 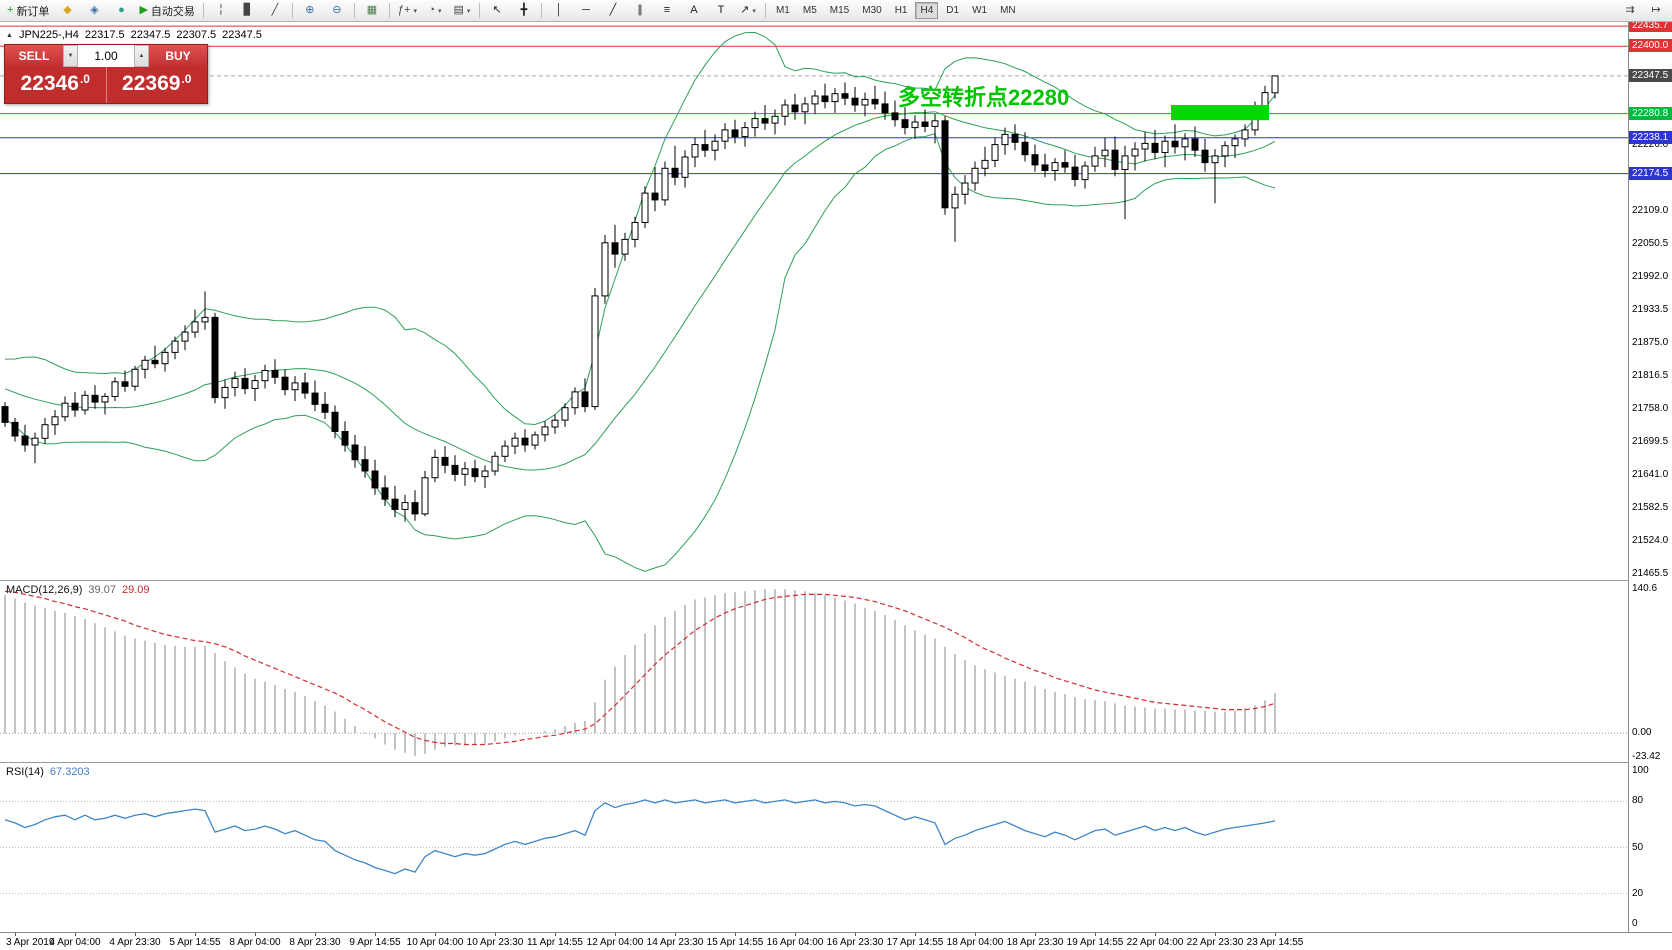 I want to click on price-tag-22174.5: 22174.5, so click(x=1650, y=173).